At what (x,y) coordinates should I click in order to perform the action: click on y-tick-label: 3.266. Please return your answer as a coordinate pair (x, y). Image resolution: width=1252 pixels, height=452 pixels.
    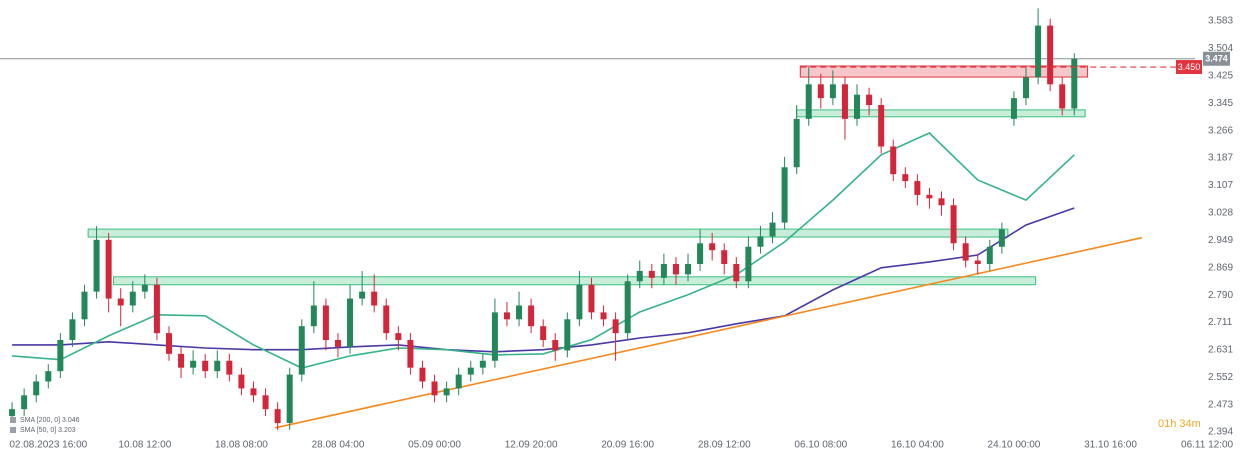
    Looking at the image, I should click on (1220, 130).